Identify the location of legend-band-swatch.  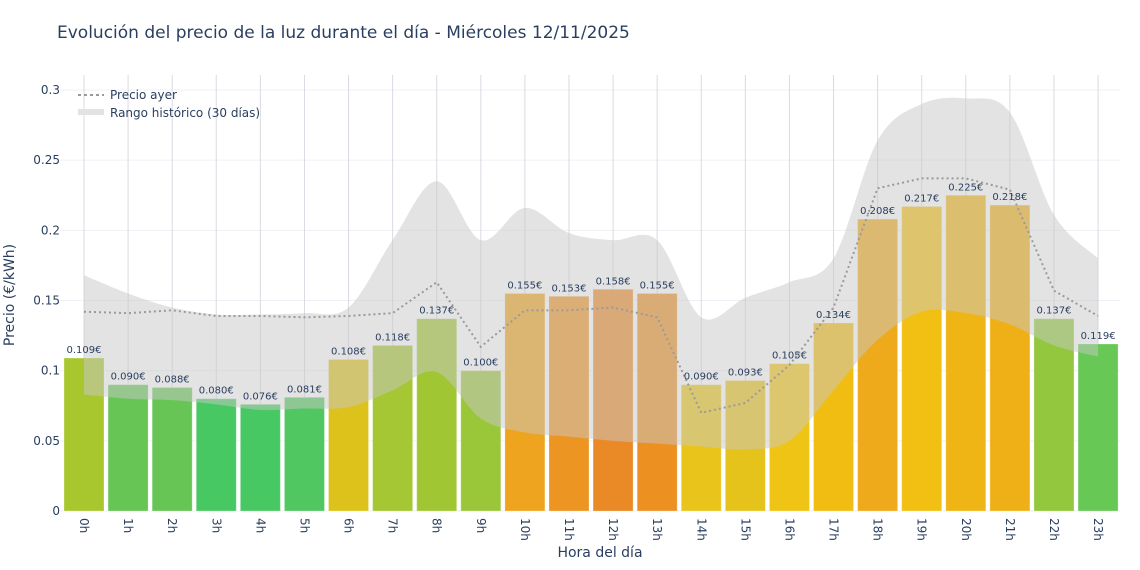
(91, 112).